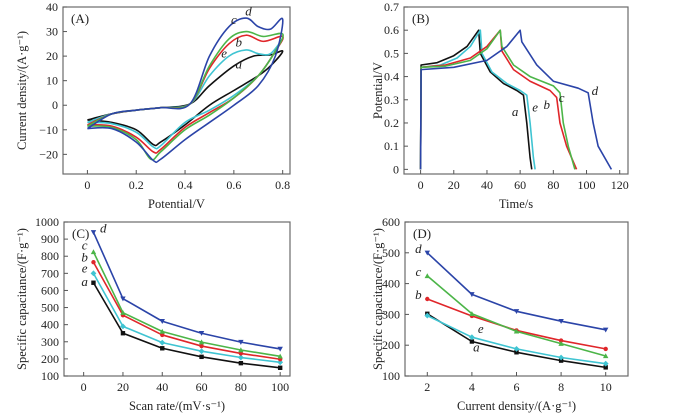 Image resolution: width=675 pixels, height=419 pixels. I want to click on y-tick-label: 0.2, so click(391, 123).